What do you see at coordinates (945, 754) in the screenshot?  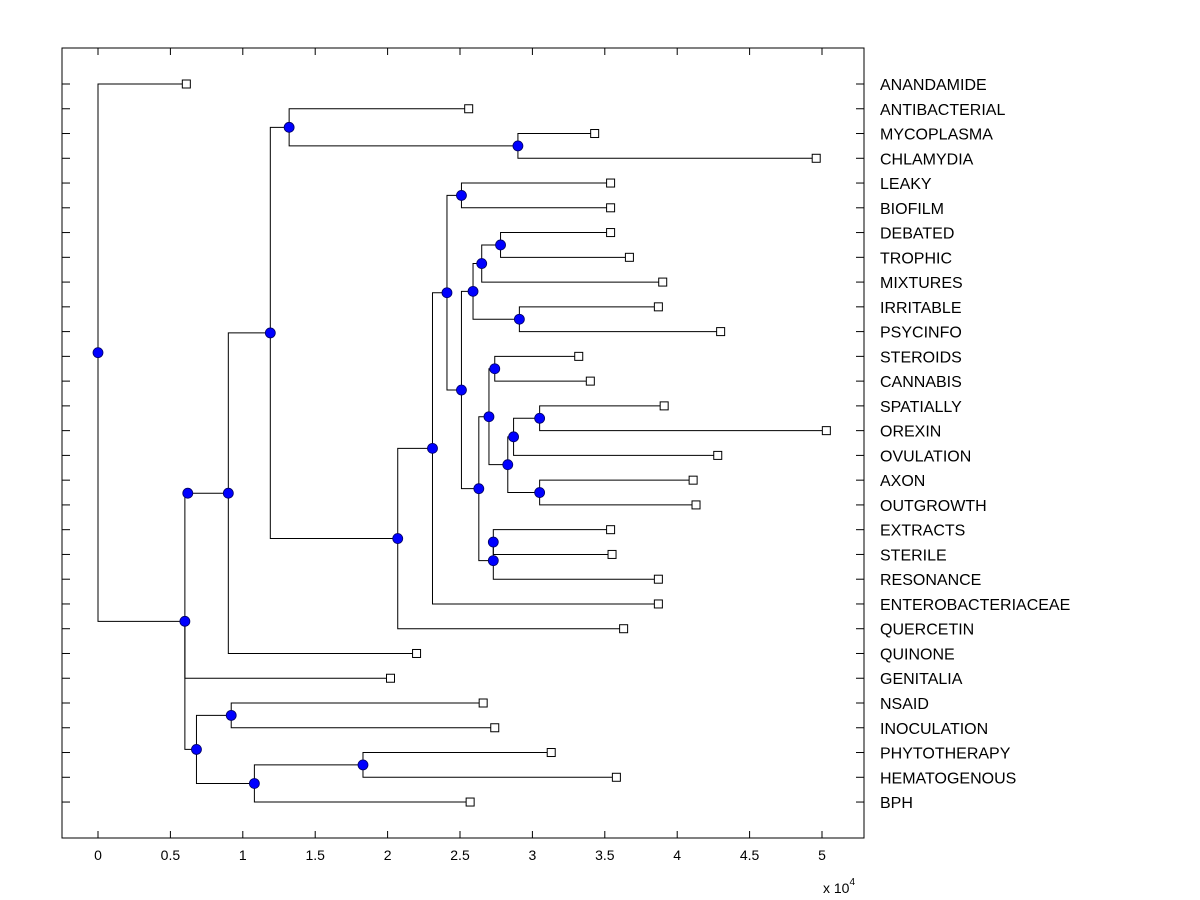 I see `leaf-label: PHYTOTHERAPY` at bounding box center [945, 754].